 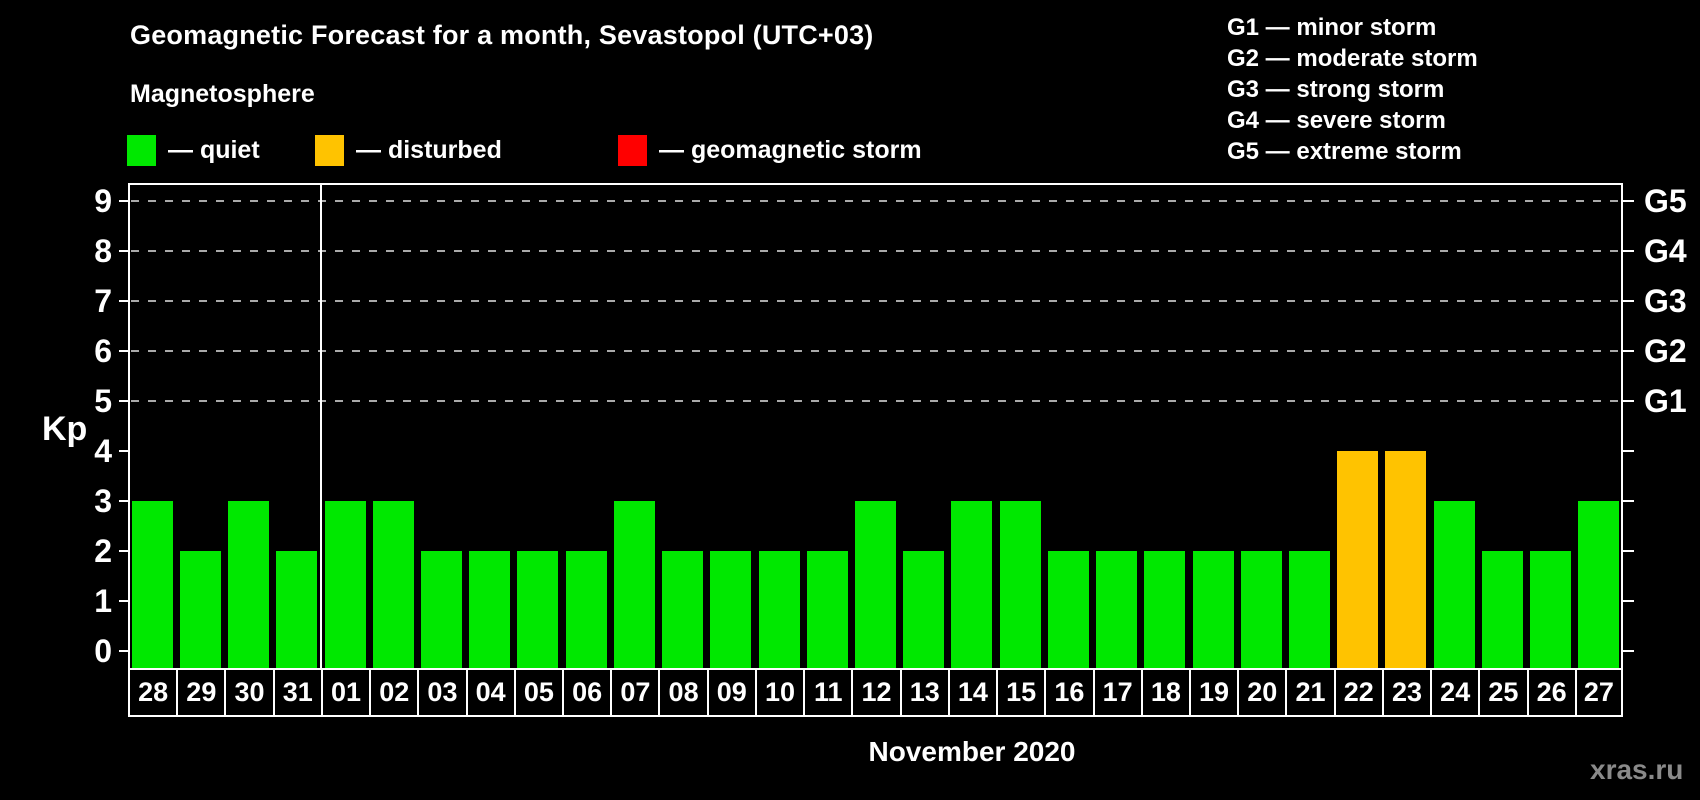 I want to click on y-tick-label-1: 1, so click(x=103, y=601).